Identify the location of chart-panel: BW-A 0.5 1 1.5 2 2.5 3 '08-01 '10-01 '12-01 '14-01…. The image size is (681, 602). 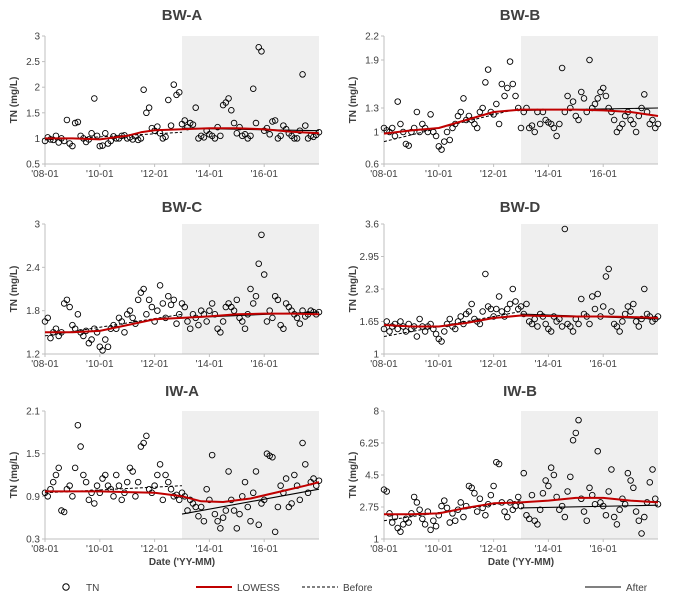
(166, 93).